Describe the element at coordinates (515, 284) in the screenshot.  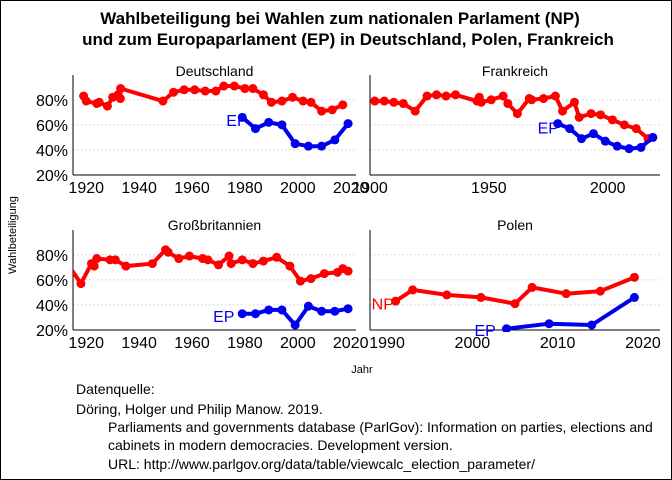
I see `panel-polen: Polen 1990 2000 2010 2020 NP EP` at that location.